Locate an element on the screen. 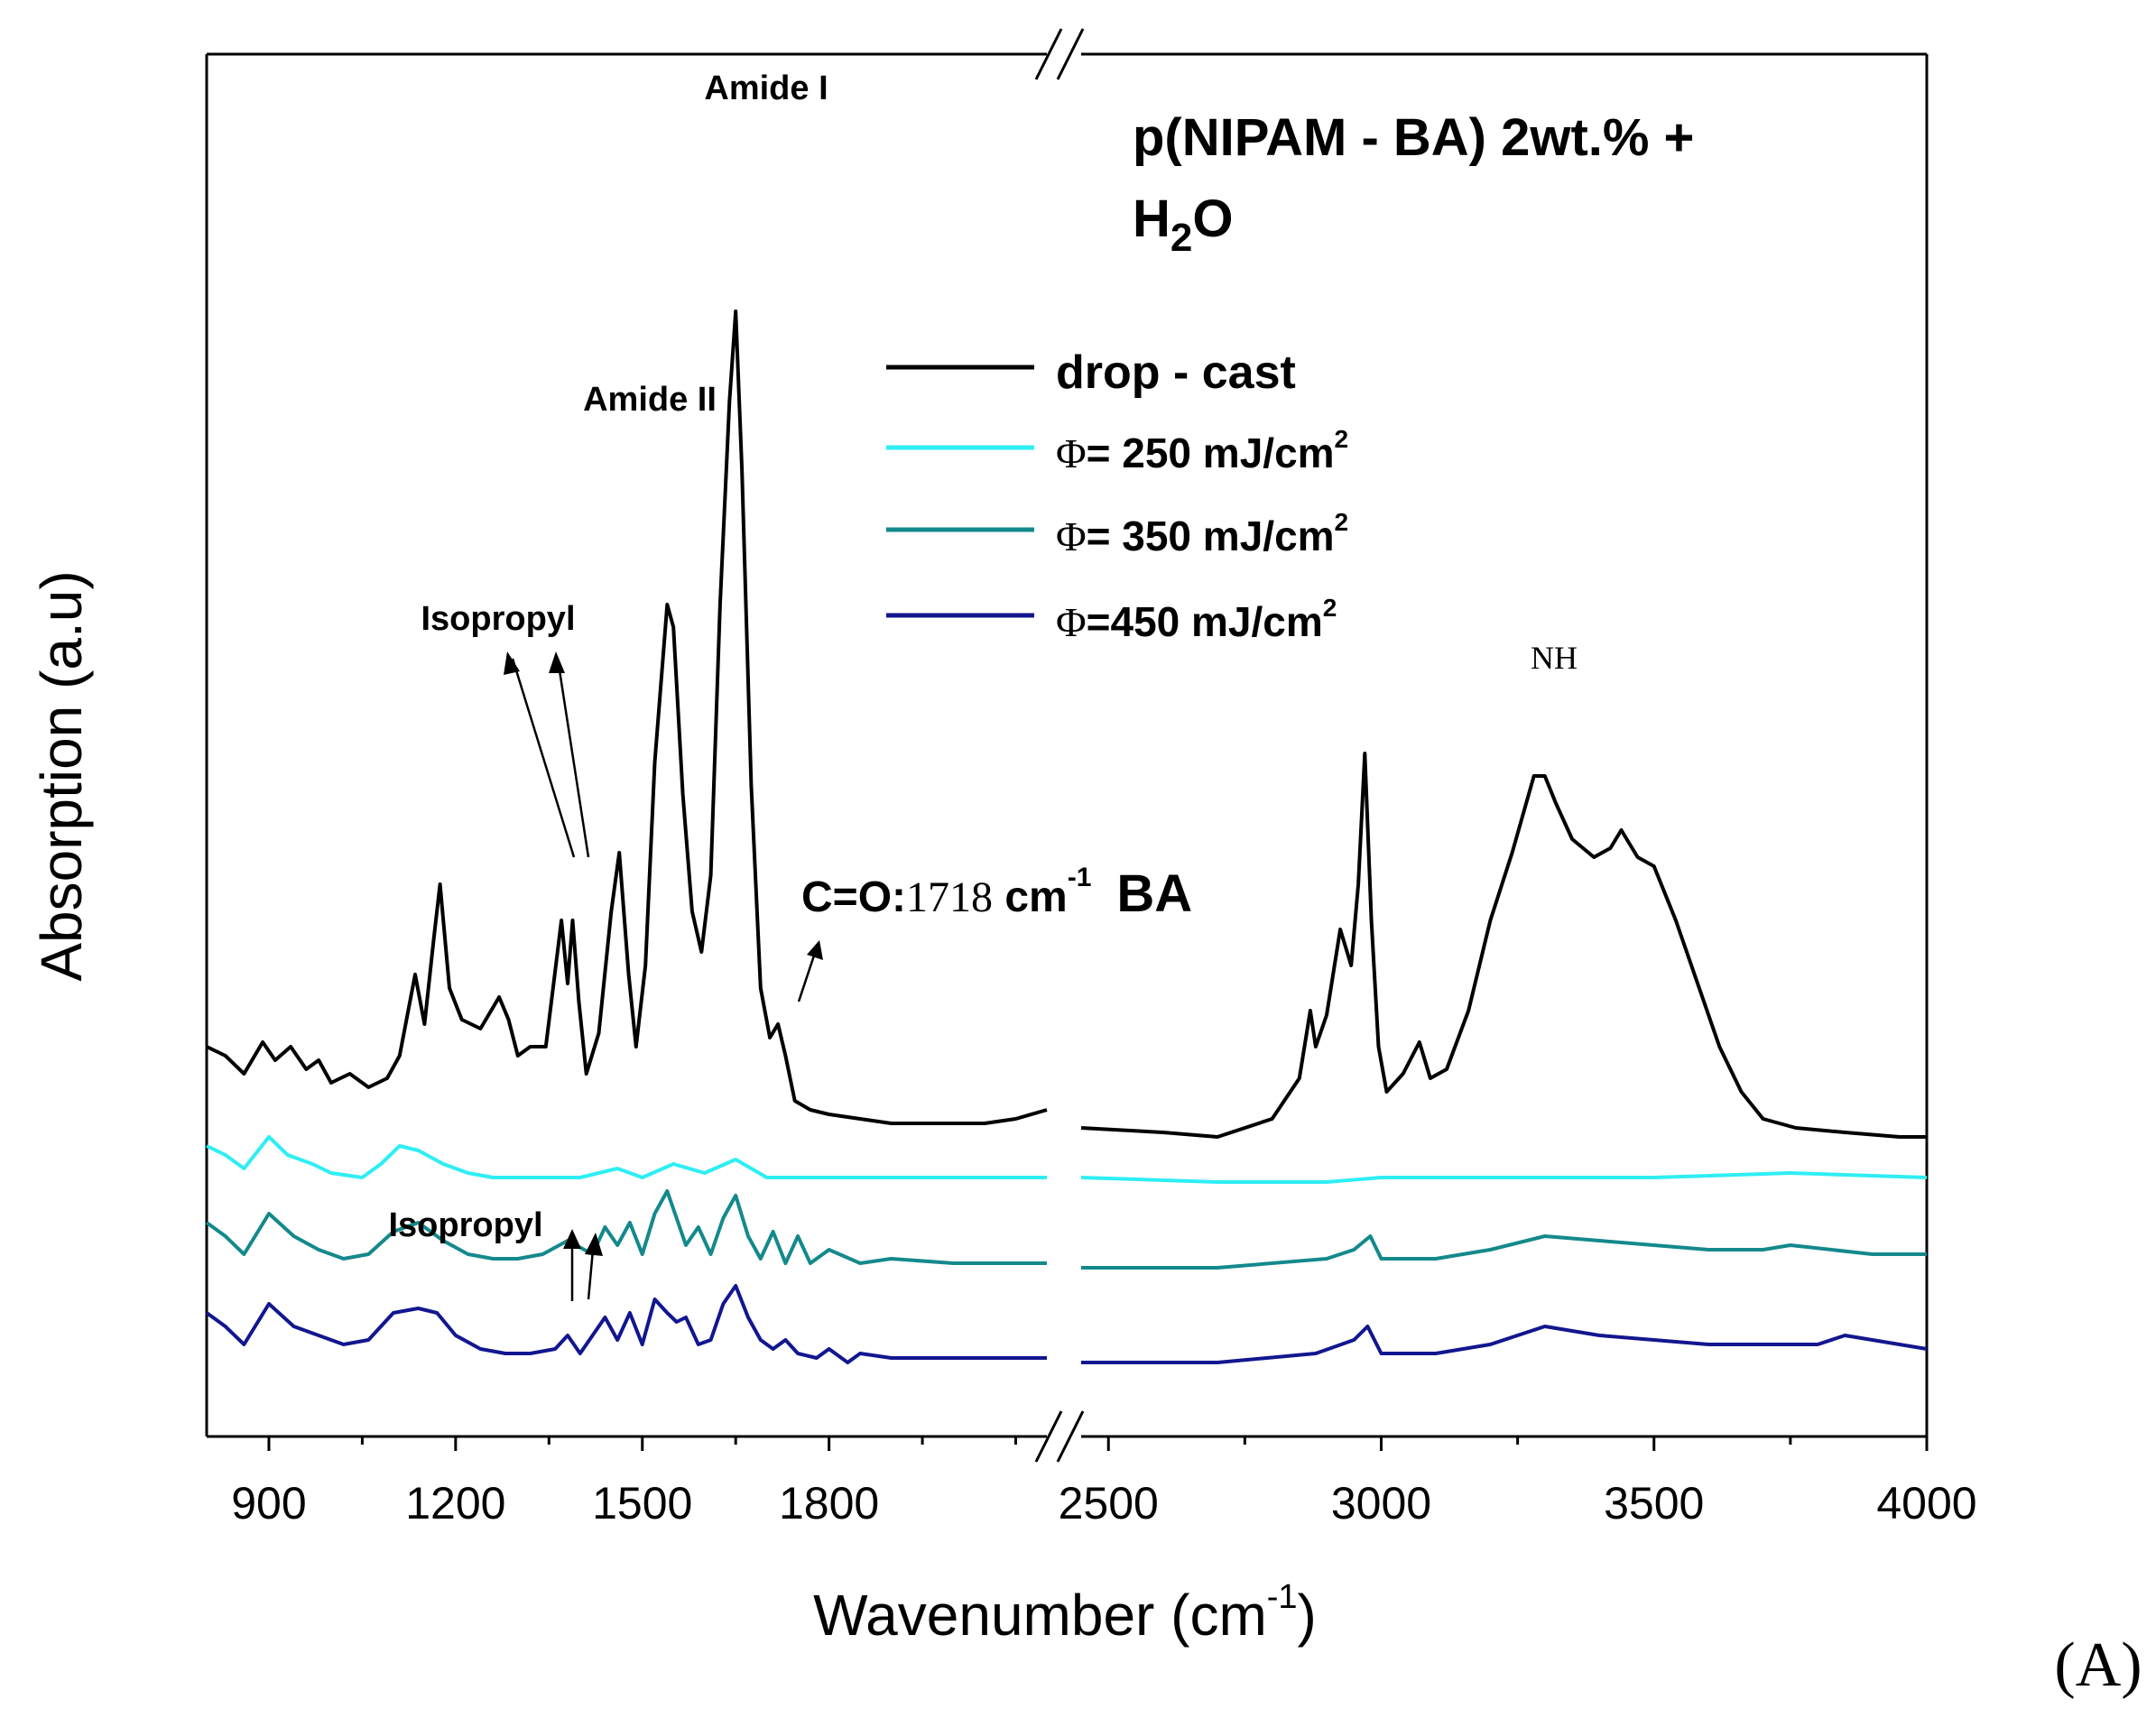  legend-phi-450: Φ is located at coordinates (1071, 622).